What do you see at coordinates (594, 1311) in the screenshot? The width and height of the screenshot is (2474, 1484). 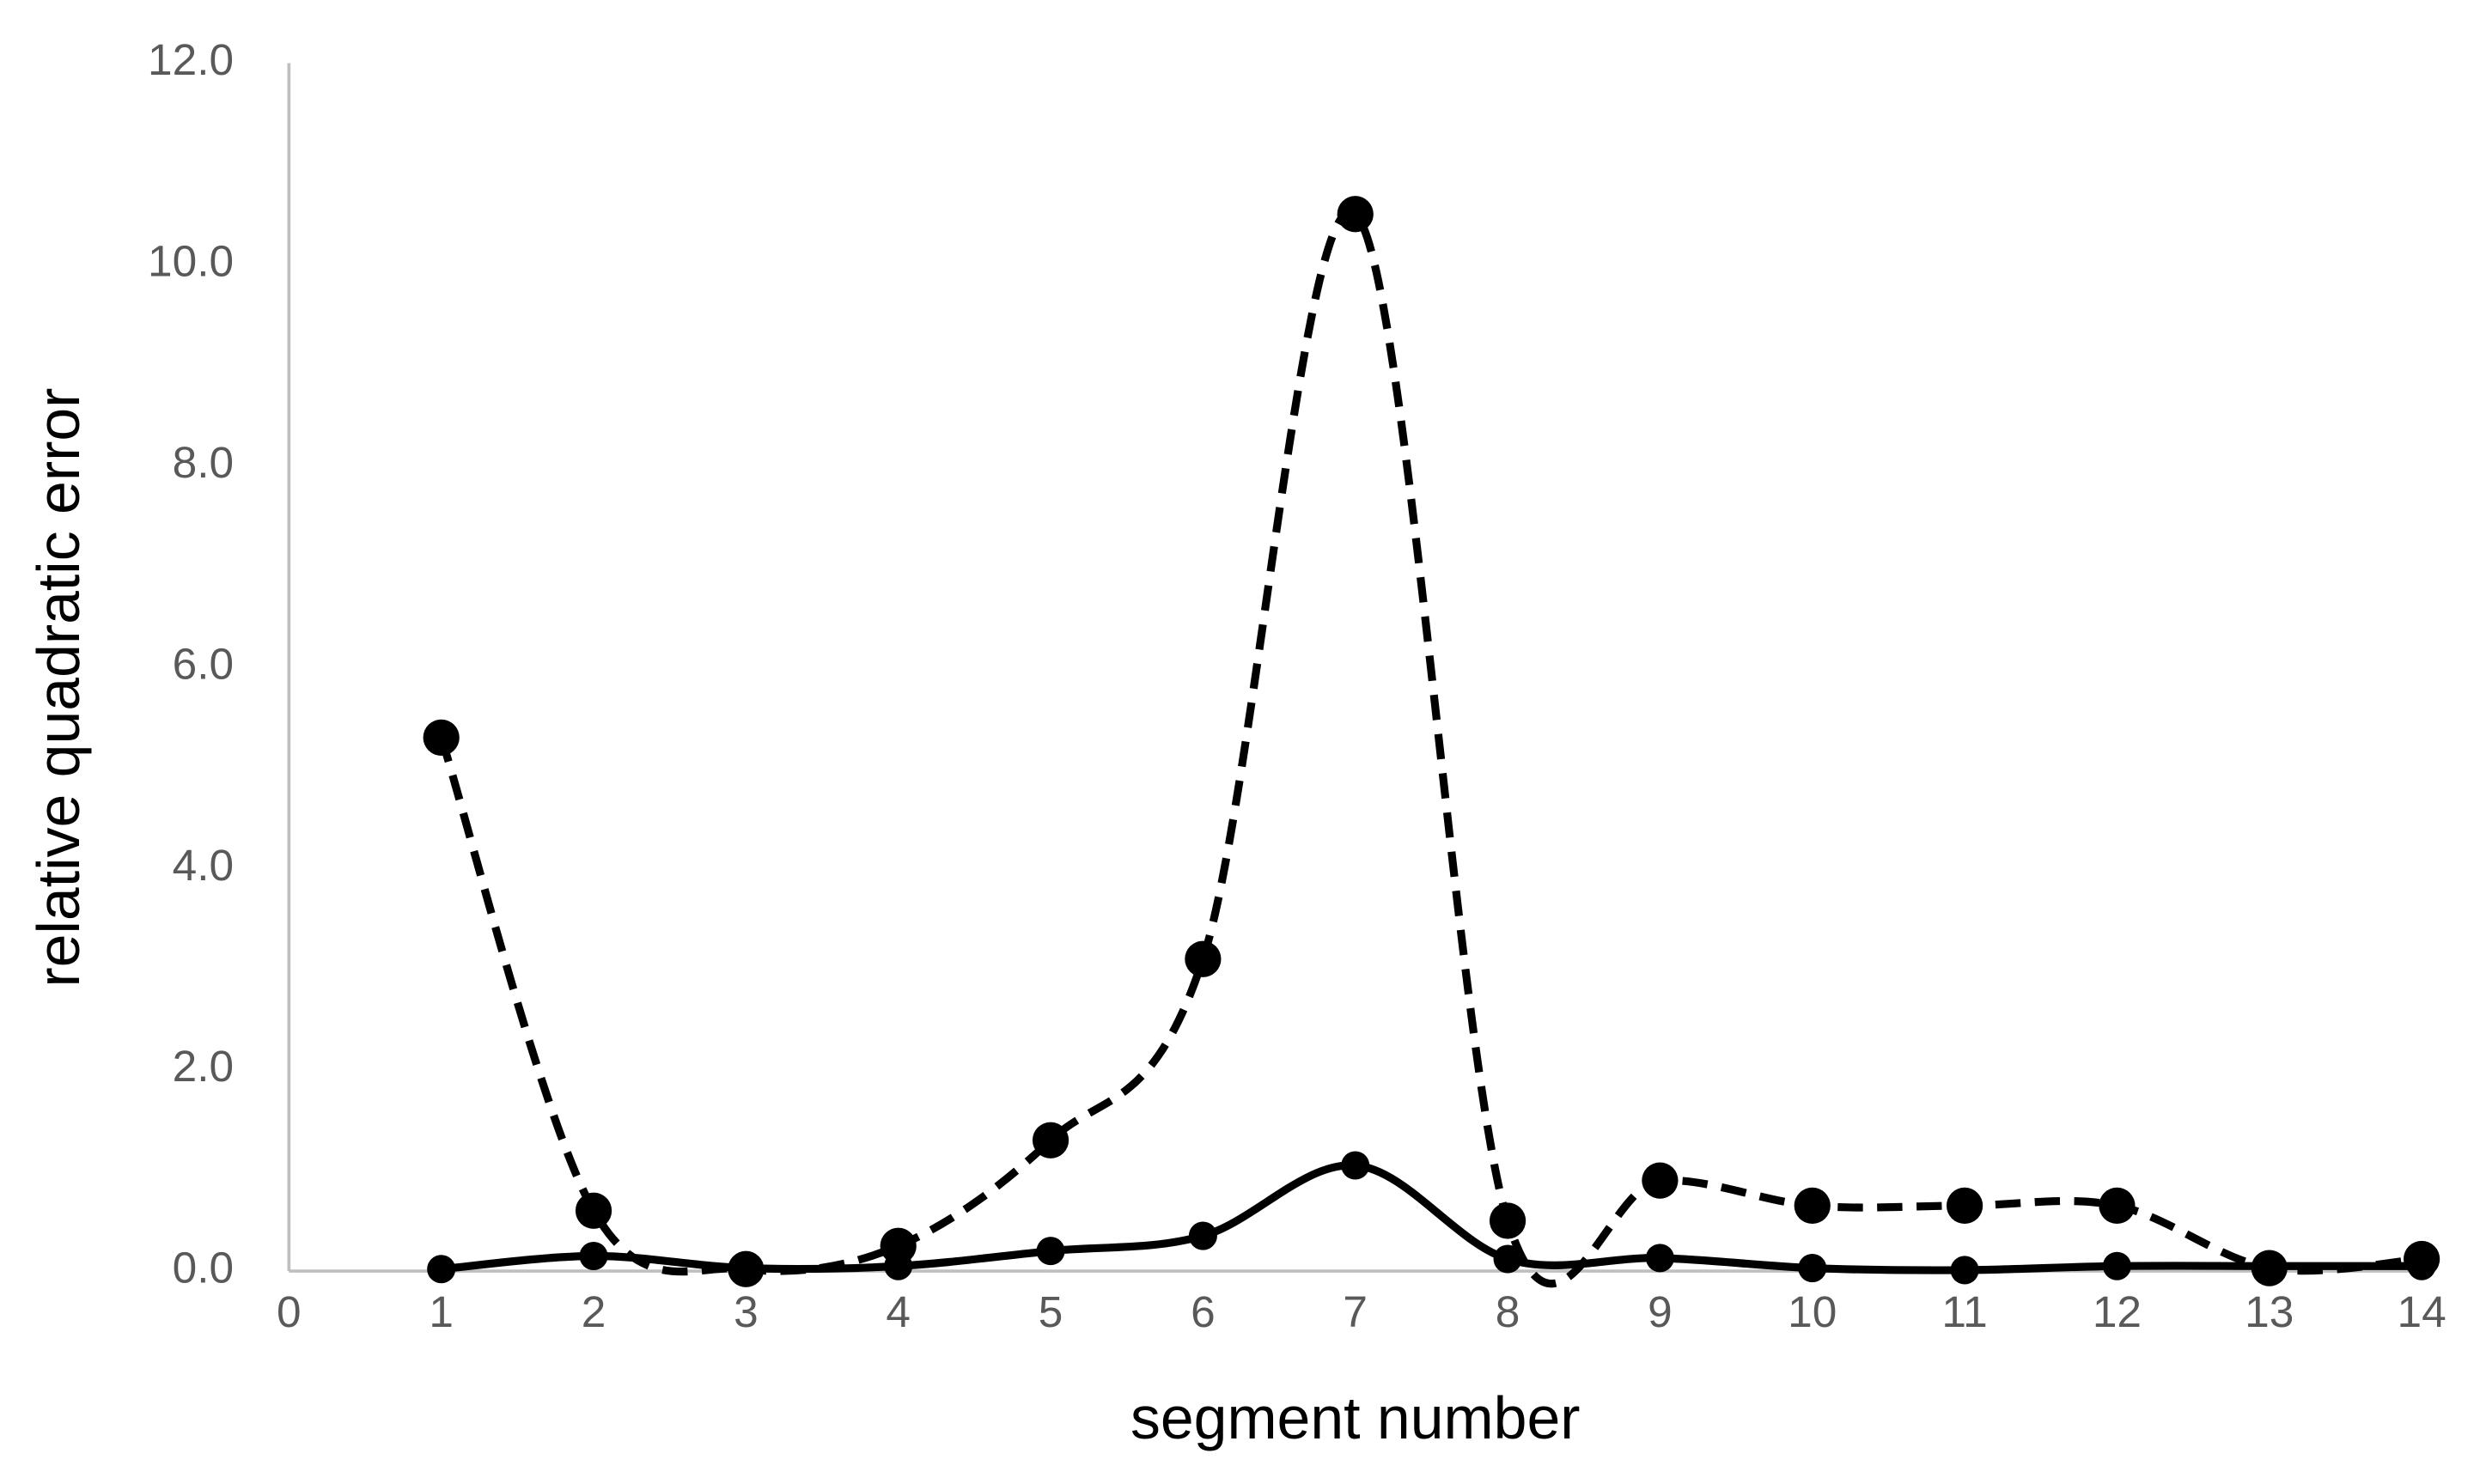 I see `x-tick-label: 2` at bounding box center [594, 1311].